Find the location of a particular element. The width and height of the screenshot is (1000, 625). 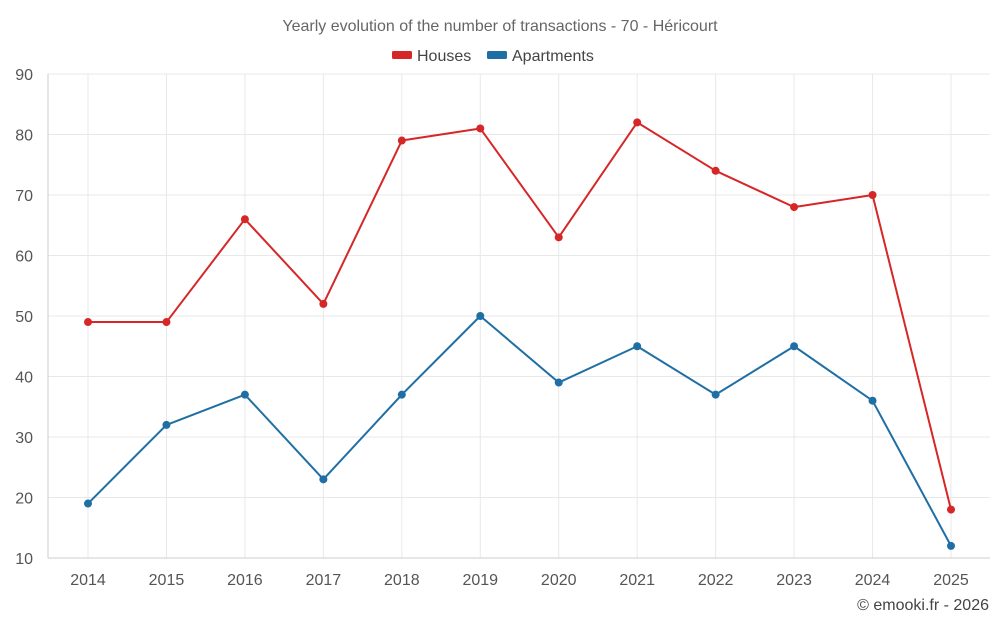

y-tick-label: 60 is located at coordinates (24, 257).